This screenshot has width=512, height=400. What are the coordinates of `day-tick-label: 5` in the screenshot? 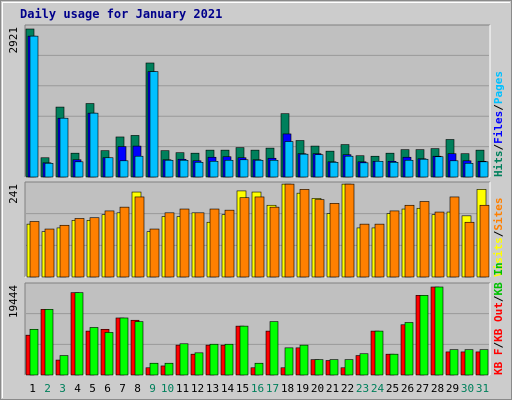 It's located at (92, 388).